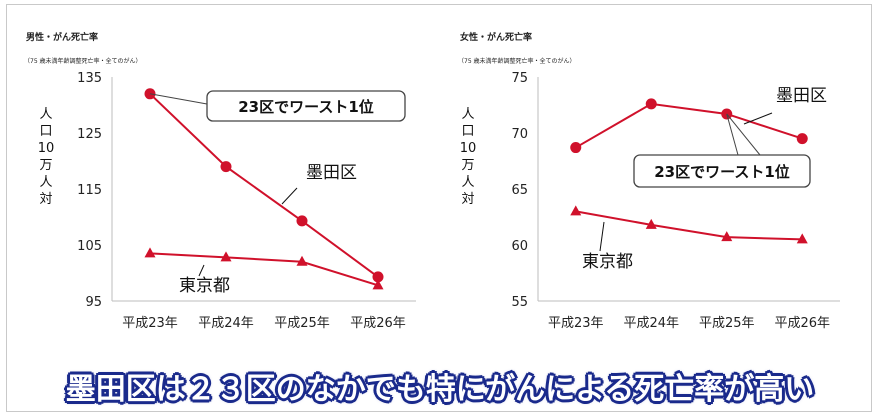  What do you see at coordinates (517, 61) in the screenshot?
I see `female-chart-subtitle: （75 歳未満年齢調整死亡率・全てのがん）` at bounding box center [517, 61].